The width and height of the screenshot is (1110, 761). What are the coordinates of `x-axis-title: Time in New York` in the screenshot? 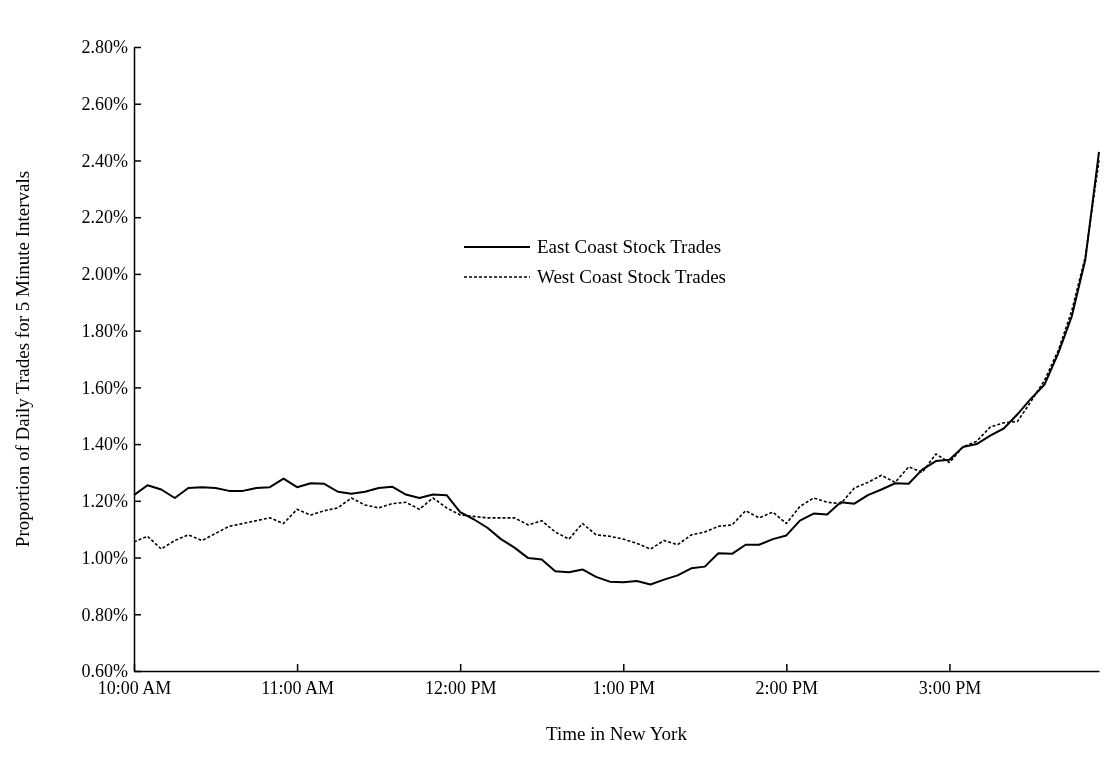 It's located at (617, 733).